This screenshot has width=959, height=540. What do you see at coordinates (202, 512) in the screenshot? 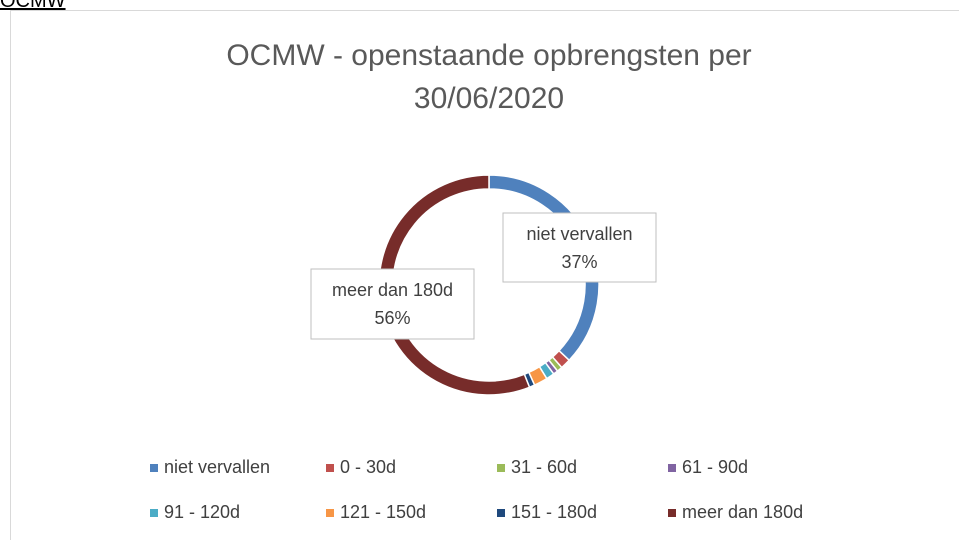
I see `legend-label: 91 - 120d` at bounding box center [202, 512].